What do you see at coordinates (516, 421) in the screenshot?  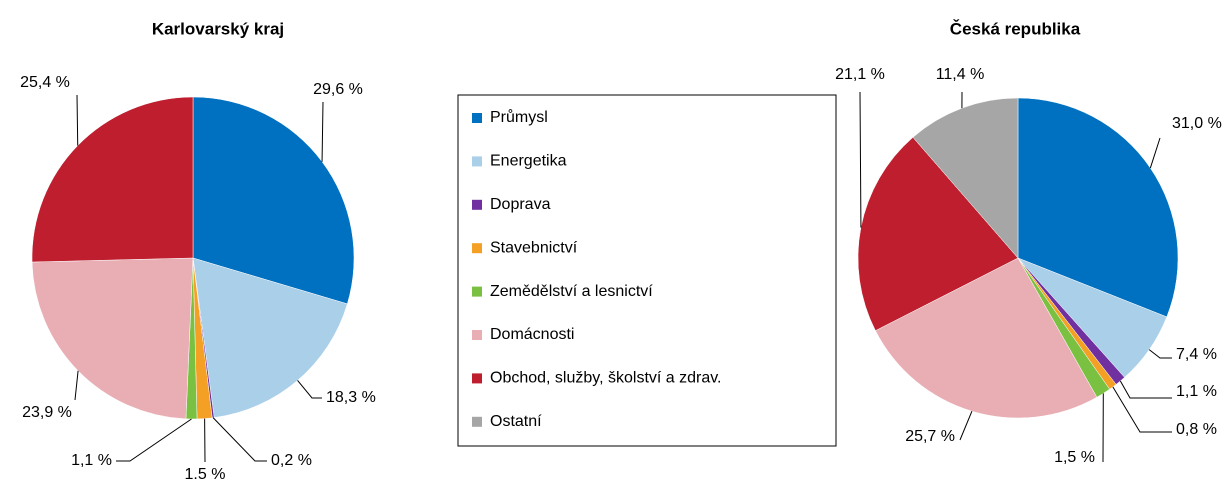 I see `legend-label: Ostatní` at bounding box center [516, 421].